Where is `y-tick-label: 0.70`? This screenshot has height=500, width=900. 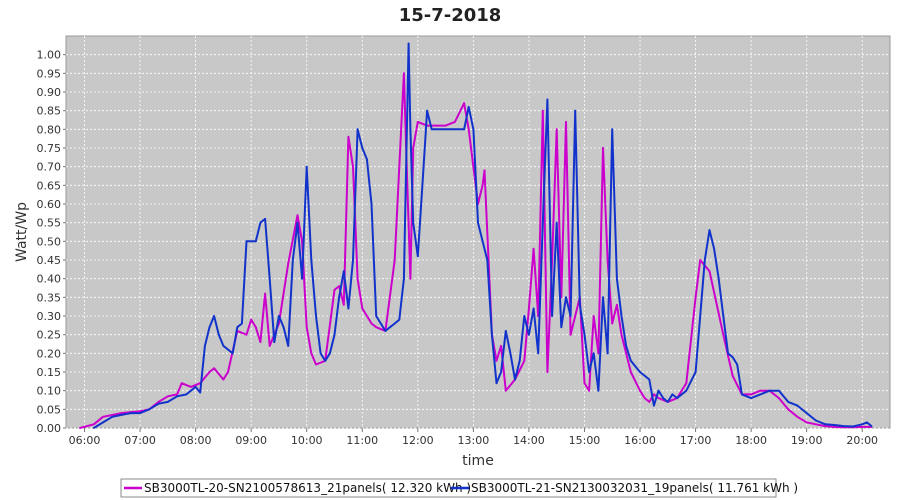
y-tick-label: 0.70 is located at coordinates (49, 167).